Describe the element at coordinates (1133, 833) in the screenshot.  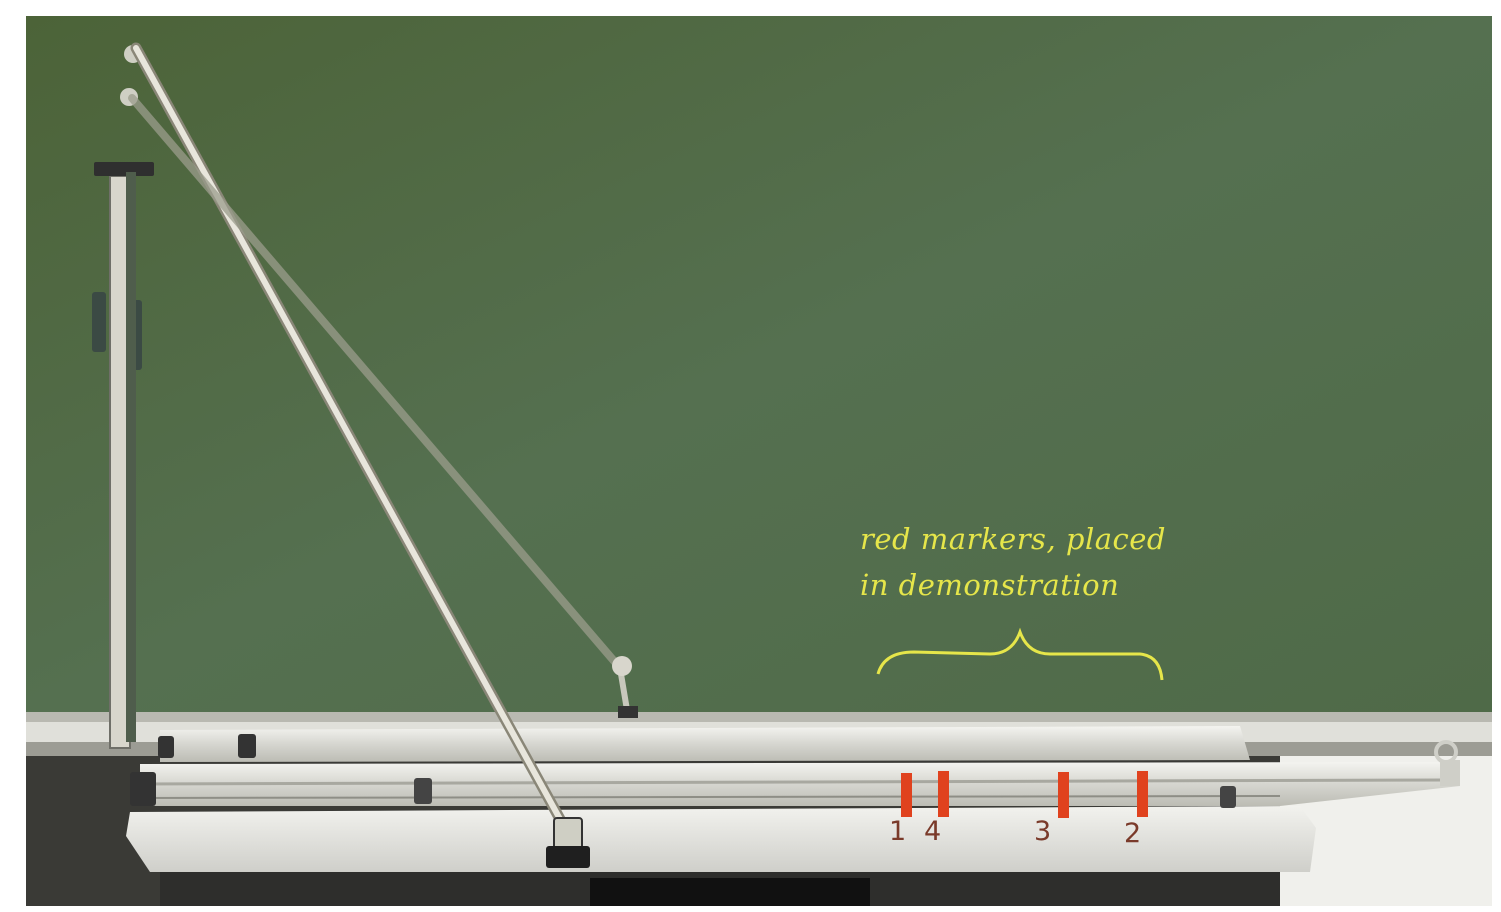
I see `marker-label-2: 2` at that location.